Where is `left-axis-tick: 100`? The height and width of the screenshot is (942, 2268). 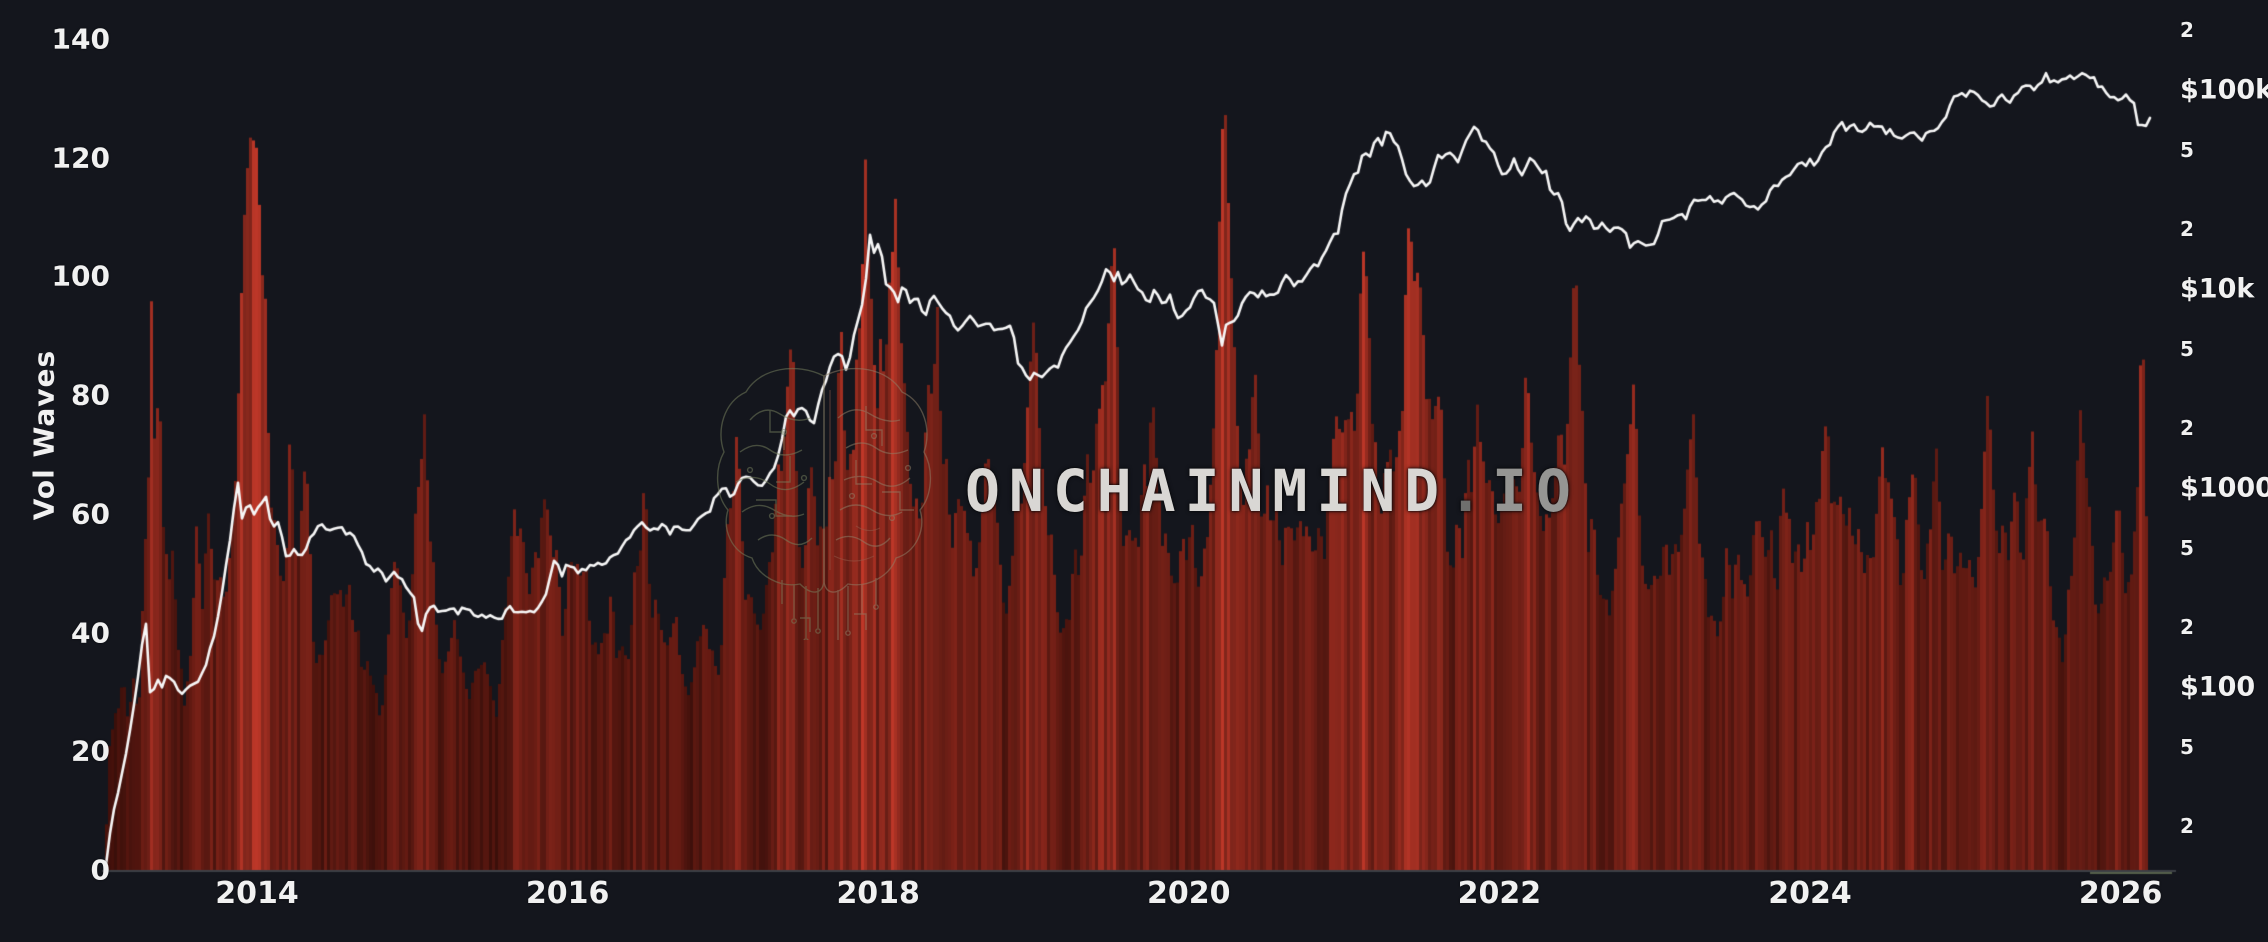 left-axis-tick: 100 is located at coordinates (80, 276).